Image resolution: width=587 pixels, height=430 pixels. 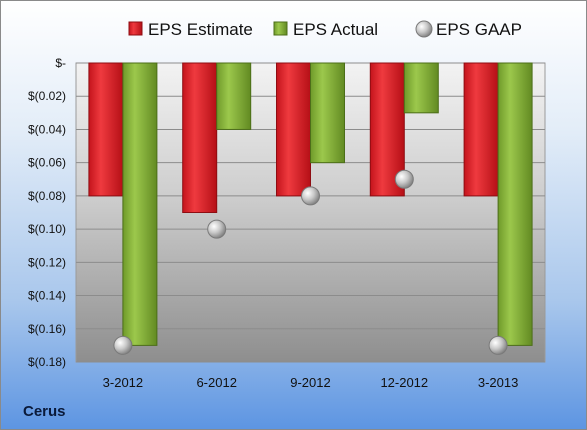 What do you see at coordinates (404, 382) in the screenshot?
I see `x-tick-label: 12-2012` at bounding box center [404, 382].